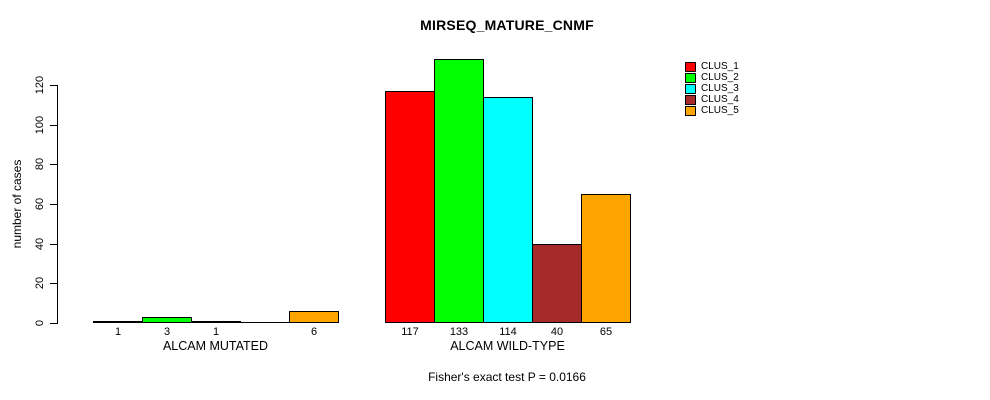 The height and width of the screenshot is (400, 990). Describe the element at coordinates (40, 243) in the screenshot. I see `y-tick-label: 40` at that location.